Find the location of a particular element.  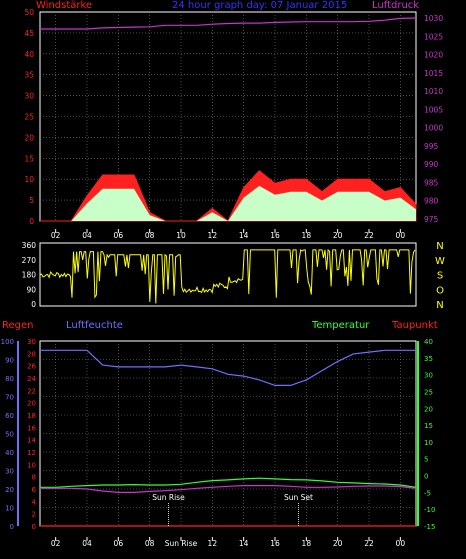

pressure-tick-label: 1005 is located at coordinates (433, 109).